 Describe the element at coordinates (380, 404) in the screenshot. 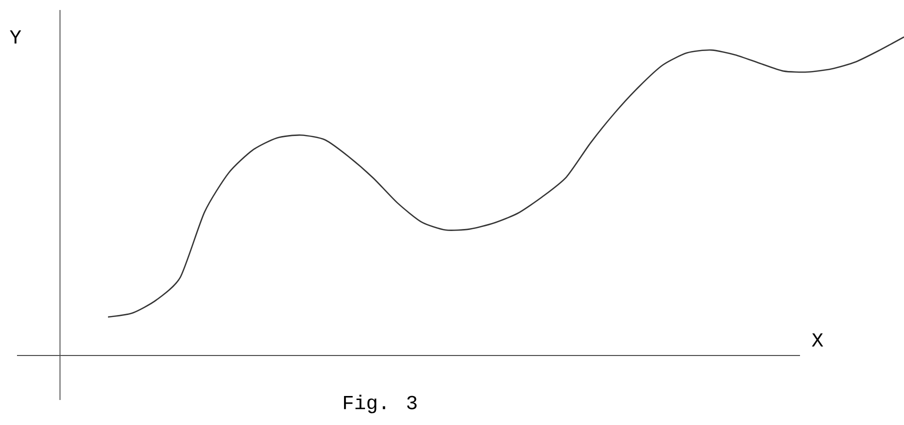

I see `caption: Fig. 3` at that location.